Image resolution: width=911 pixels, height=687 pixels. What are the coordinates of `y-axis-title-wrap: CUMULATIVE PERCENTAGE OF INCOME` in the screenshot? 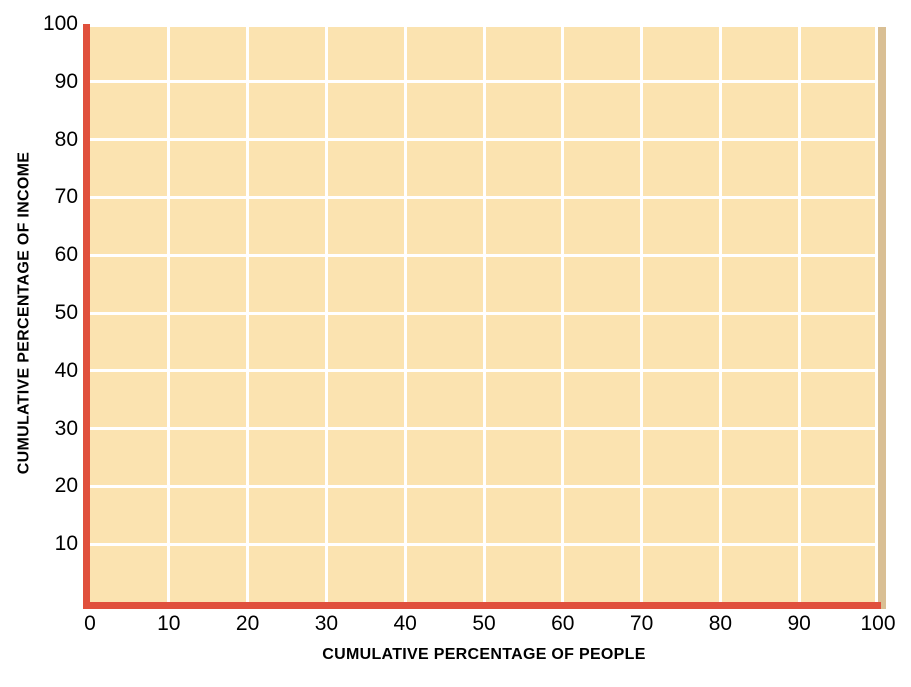 It's located at (24, 313).